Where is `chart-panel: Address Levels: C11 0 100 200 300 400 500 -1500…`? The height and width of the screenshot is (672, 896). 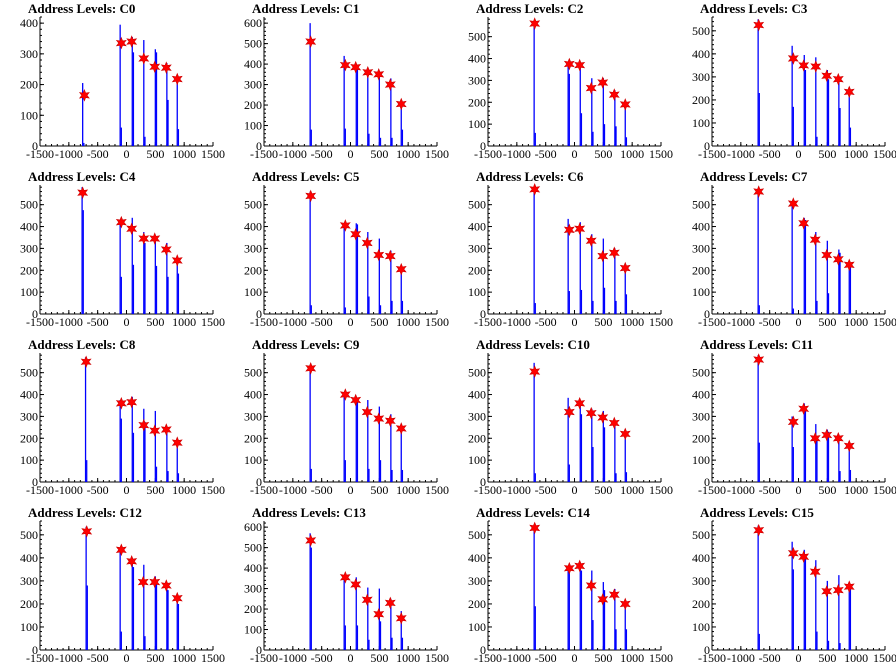
chart-panel: Address Levels: C11 0 100 200 300 400 500 -1500… is located at coordinates (784, 420).